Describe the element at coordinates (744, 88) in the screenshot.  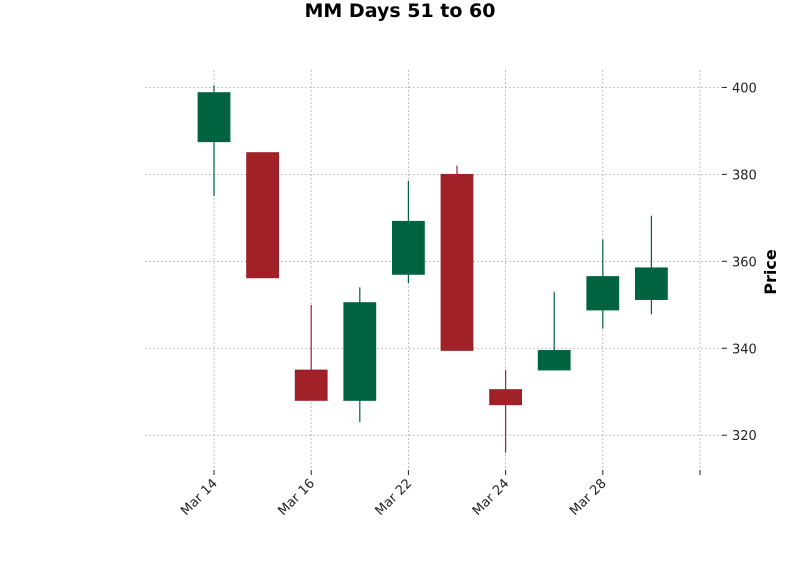
I see `y-tick-label: 400` at that location.